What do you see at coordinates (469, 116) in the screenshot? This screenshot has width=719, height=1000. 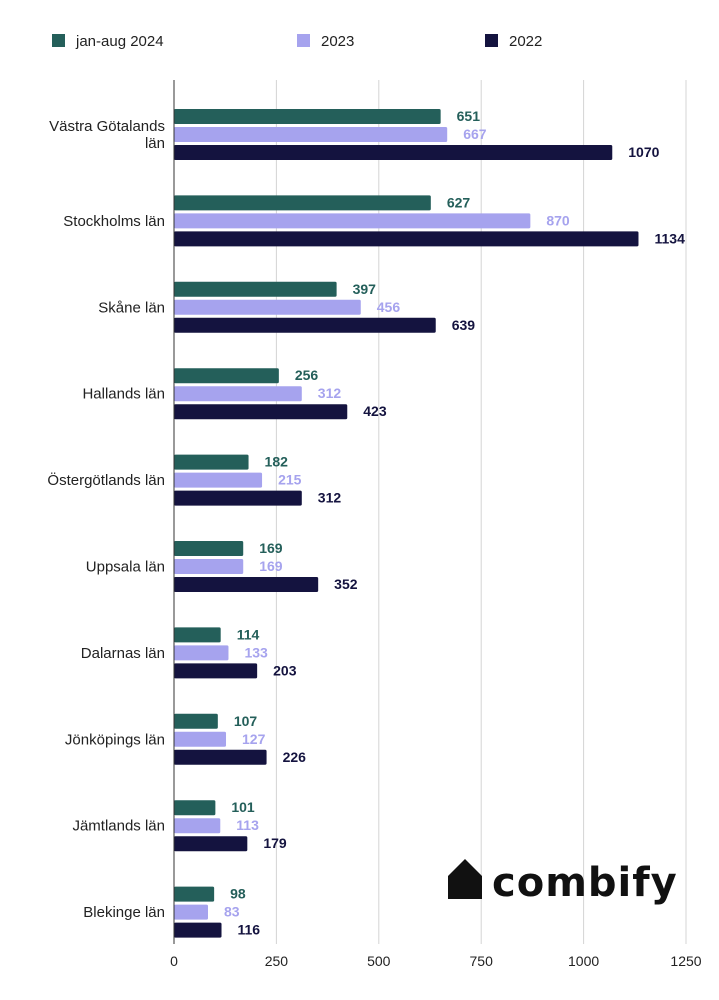 I see `data-label: 651` at bounding box center [469, 116].